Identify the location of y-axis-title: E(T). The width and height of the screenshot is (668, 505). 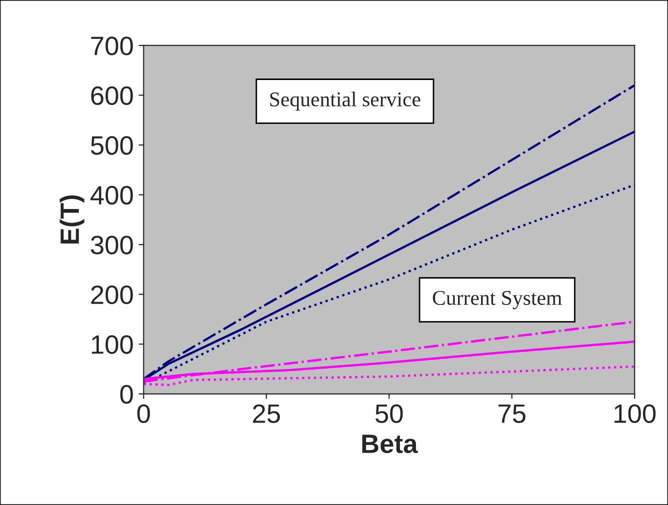
(72, 219).